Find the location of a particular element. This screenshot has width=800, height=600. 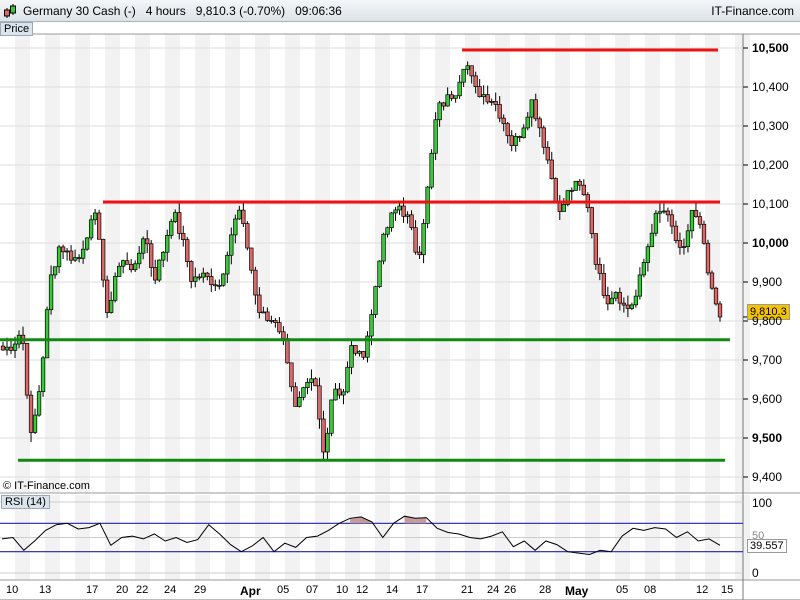

x-tick-label: 05 is located at coordinates (283, 590).